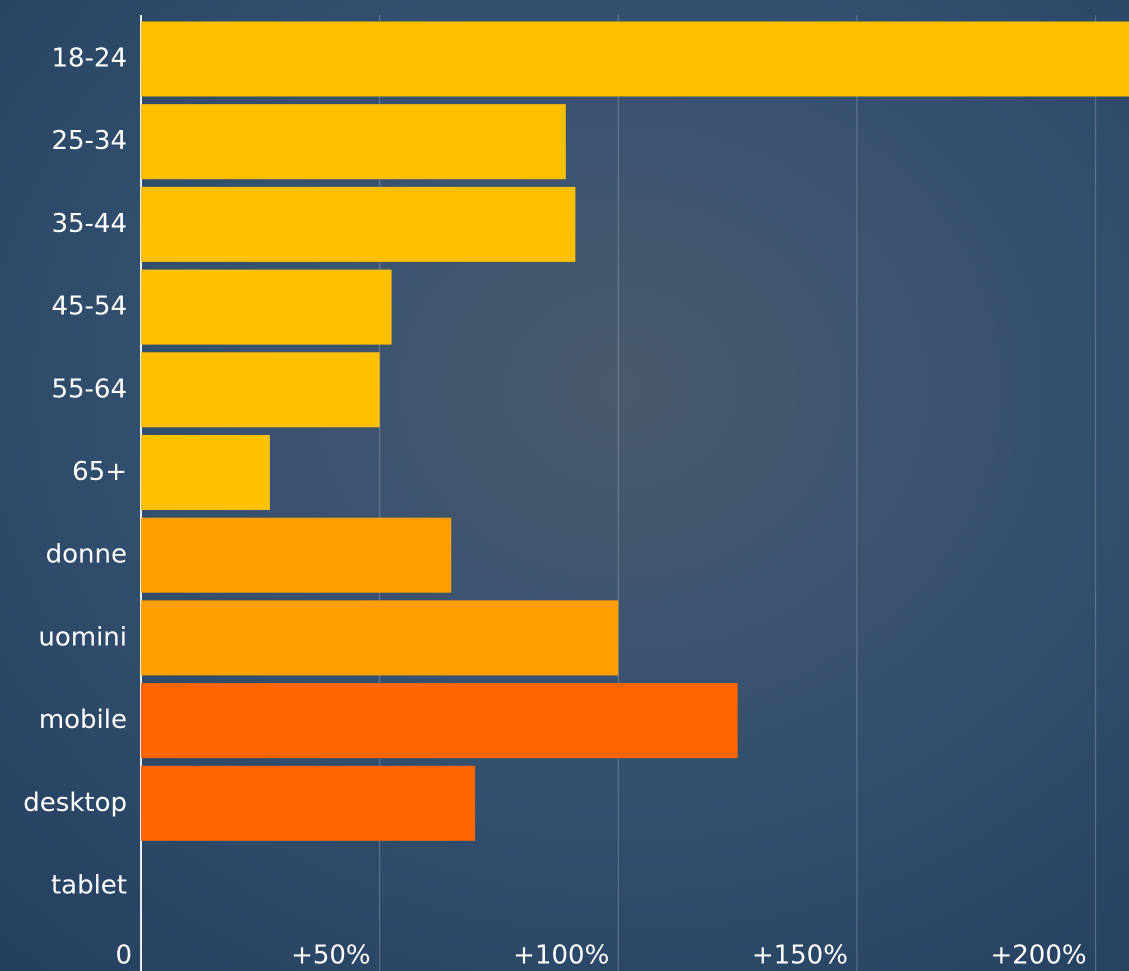 This screenshot has width=1129, height=971. What do you see at coordinates (89, 59) in the screenshot?
I see `y-tick-label: 18-24` at bounding box center [89, 59].